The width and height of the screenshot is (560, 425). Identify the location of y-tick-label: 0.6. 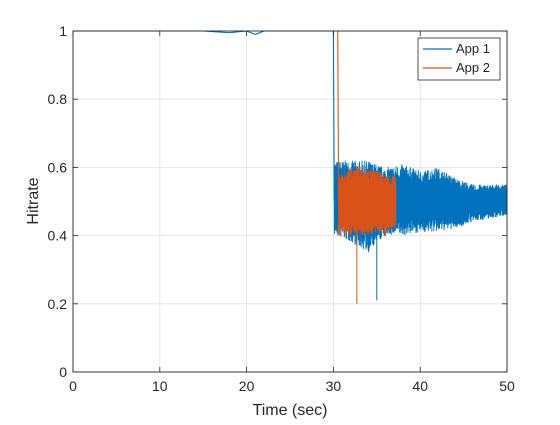
(58, 167).